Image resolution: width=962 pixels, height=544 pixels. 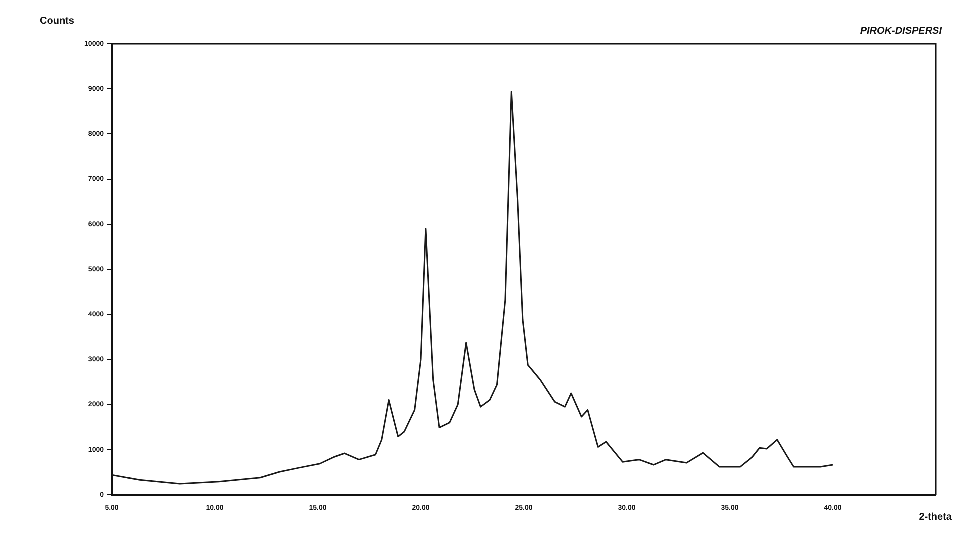 What do you see at coordinates (901, 31) in the screenshot?
I see `chart-title: PIROK-DISPERSI` at bounding box center [901, 31].